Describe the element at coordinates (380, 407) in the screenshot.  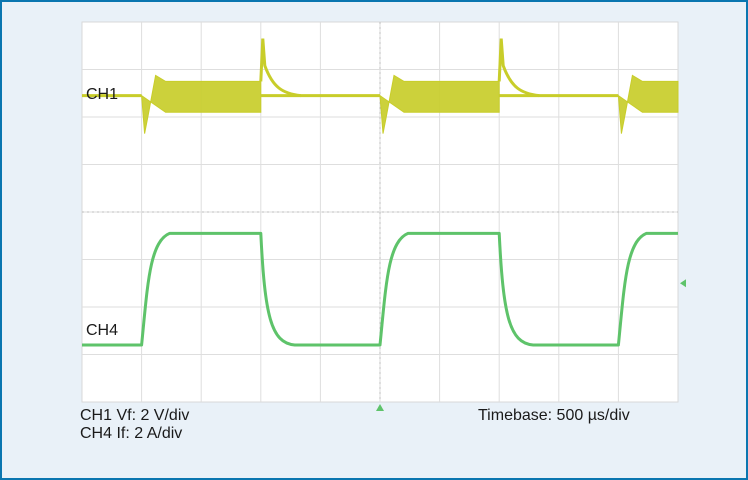
I see `trigger-position-marker` at that location.